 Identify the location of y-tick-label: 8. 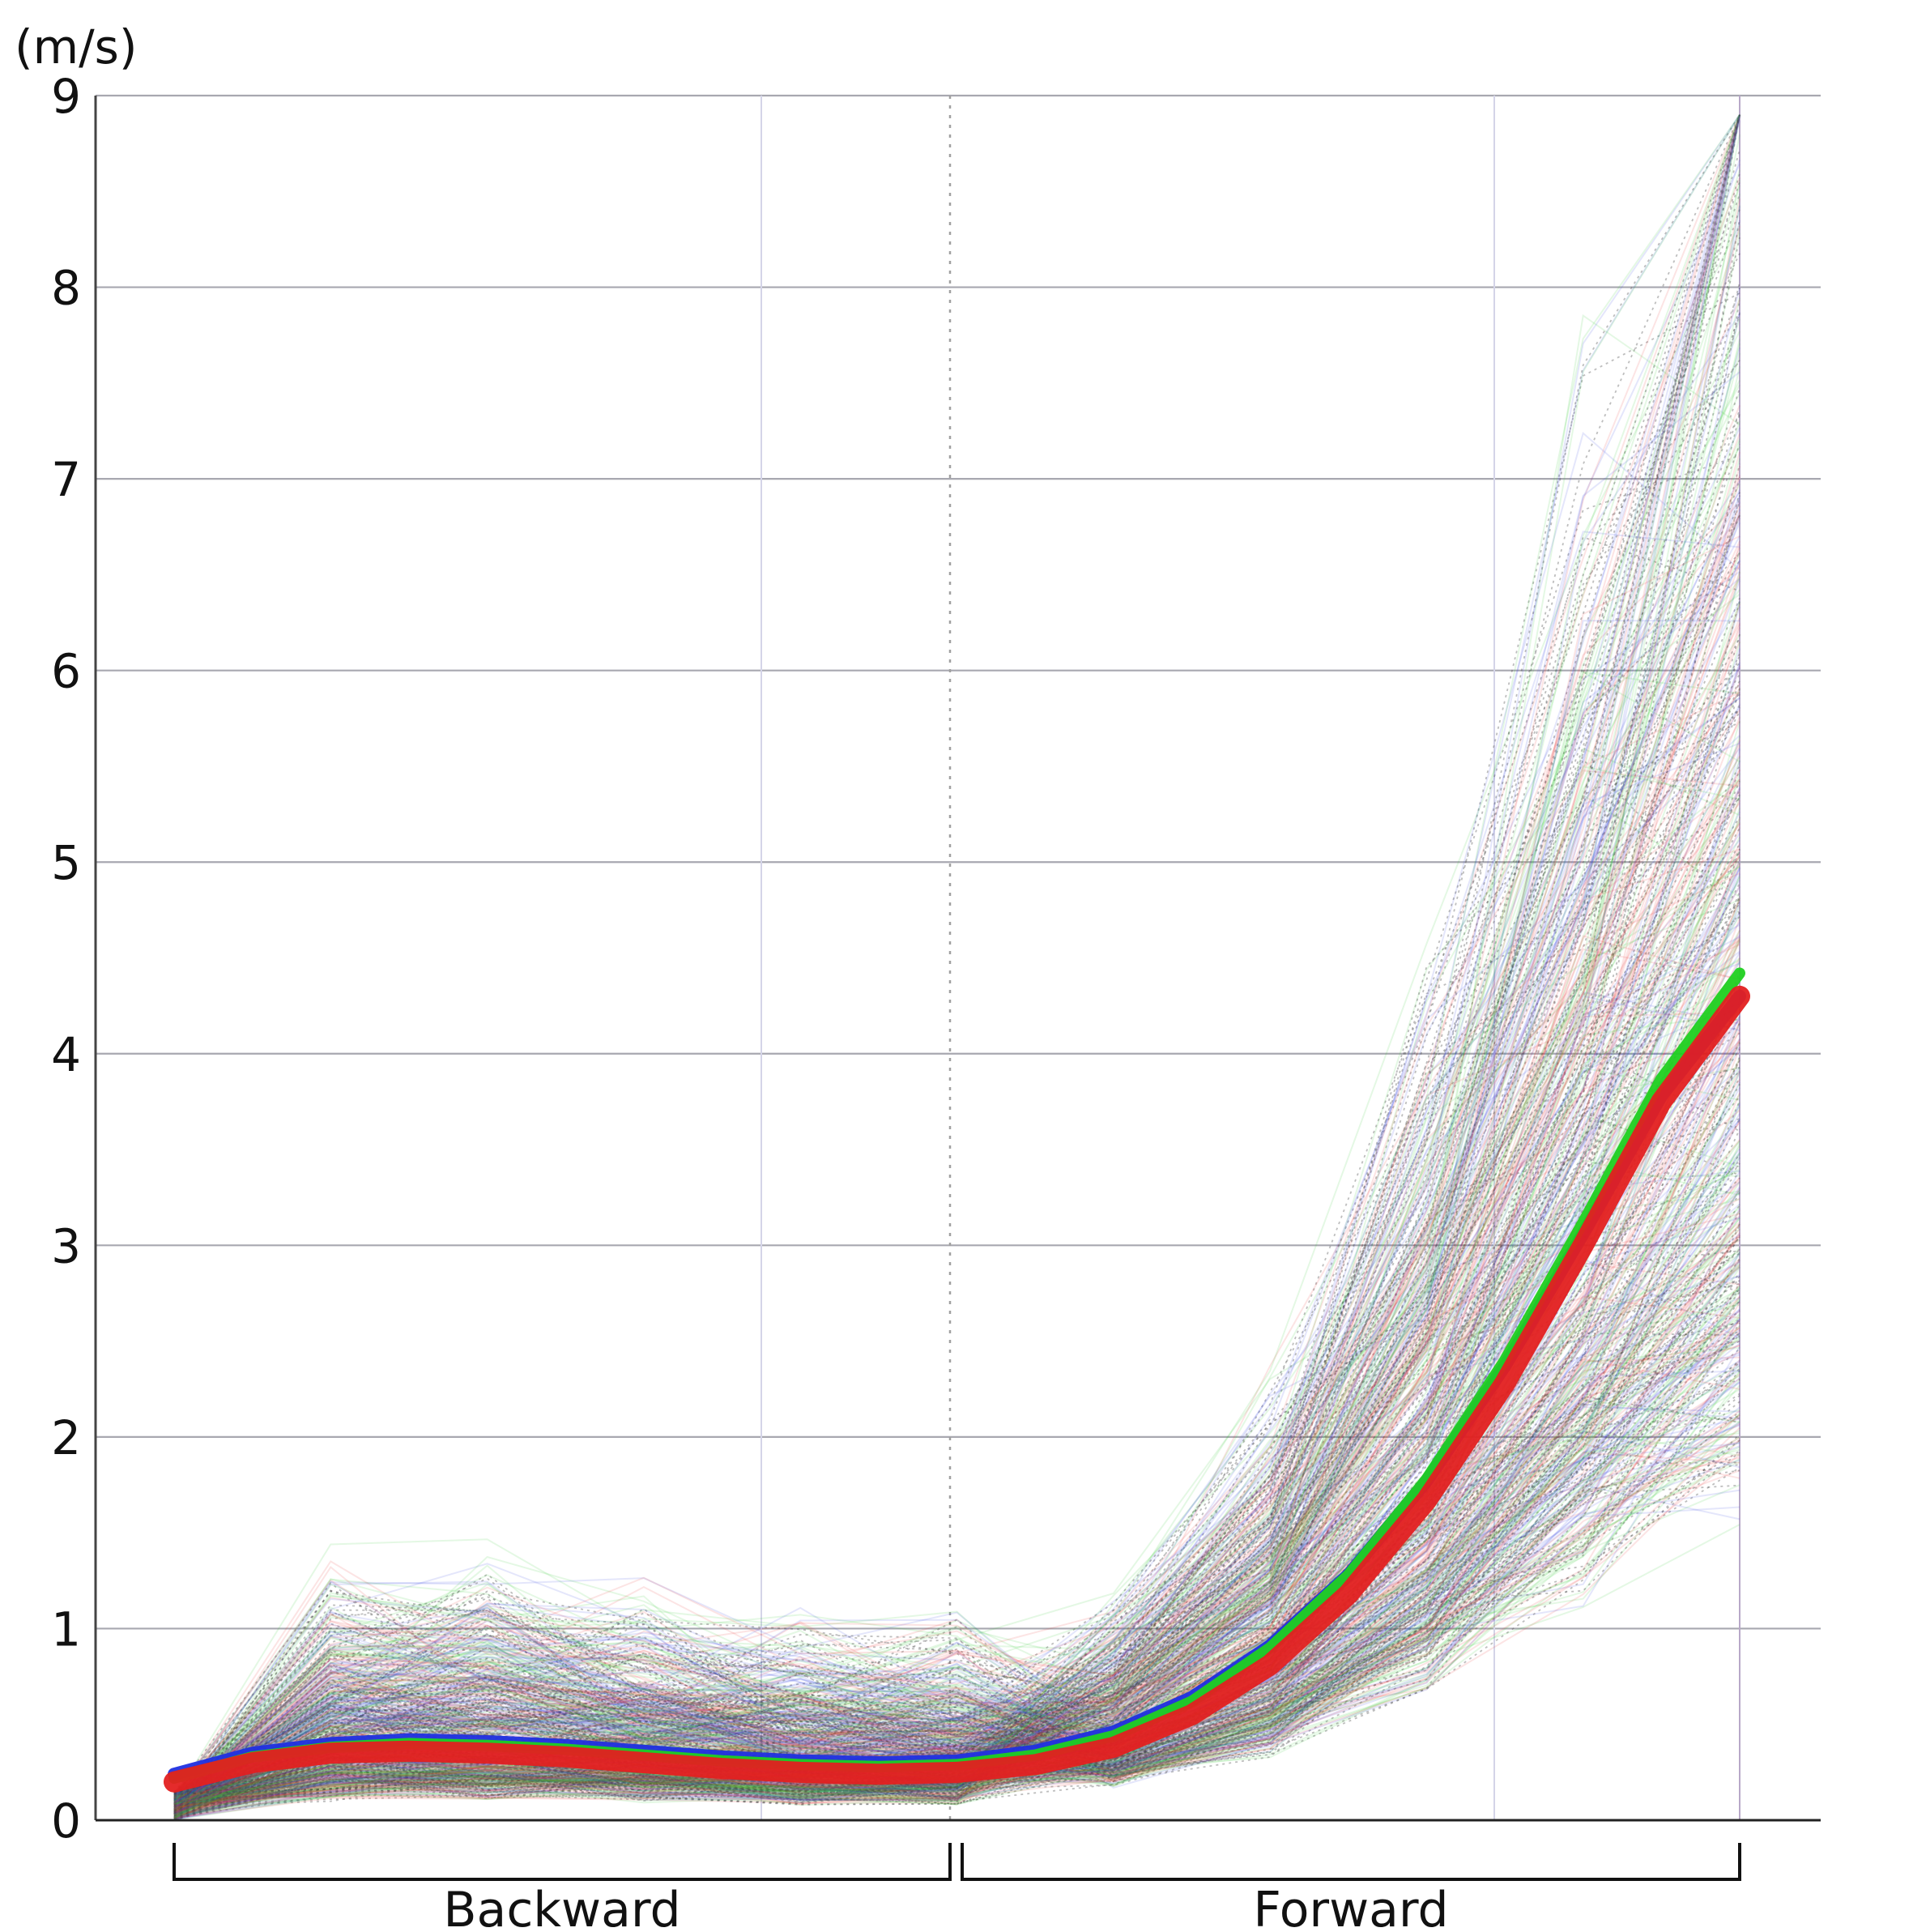
(66, 288).